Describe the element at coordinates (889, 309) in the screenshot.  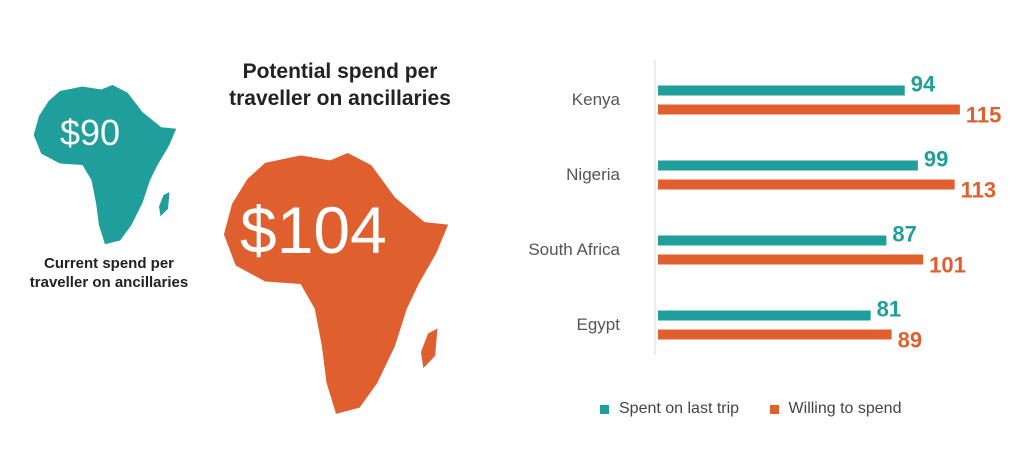
I see `value-label-spent: 81` at that location.